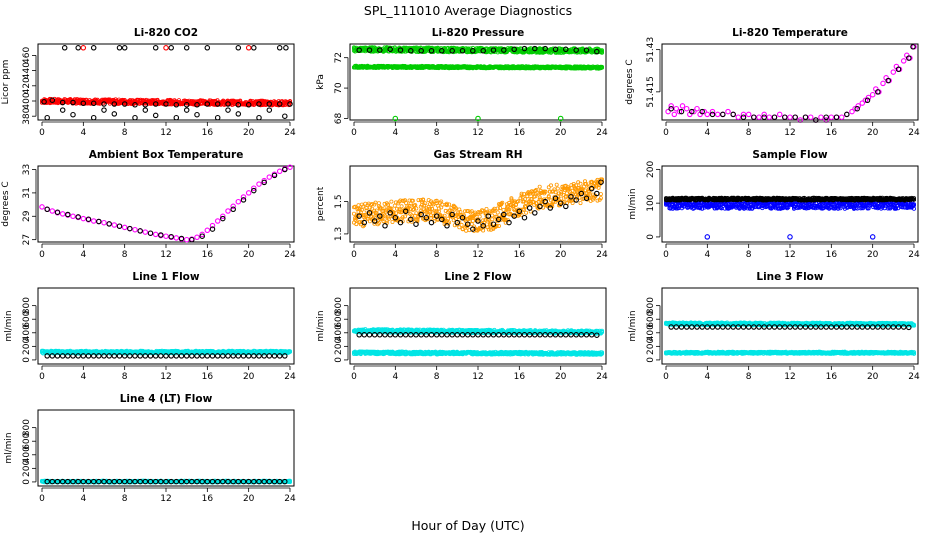 The image size is (936, 540). Describe the element at coordinates (339, 201) in the screenshot. I see `y-tick-label: 1.5` at that location.